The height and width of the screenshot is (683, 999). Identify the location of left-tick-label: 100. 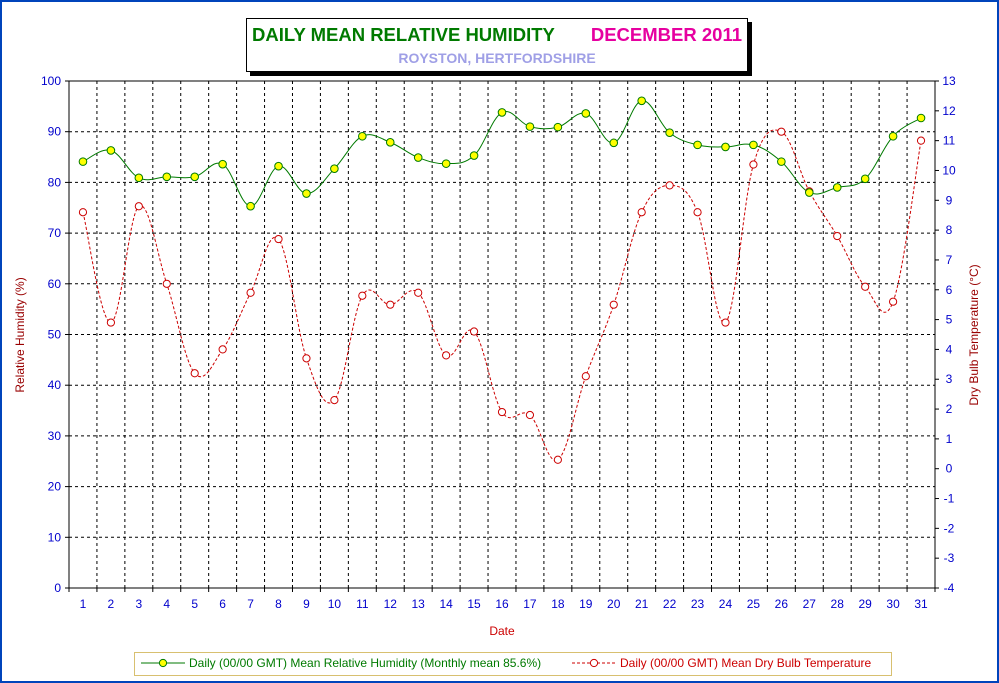
(51, 81).